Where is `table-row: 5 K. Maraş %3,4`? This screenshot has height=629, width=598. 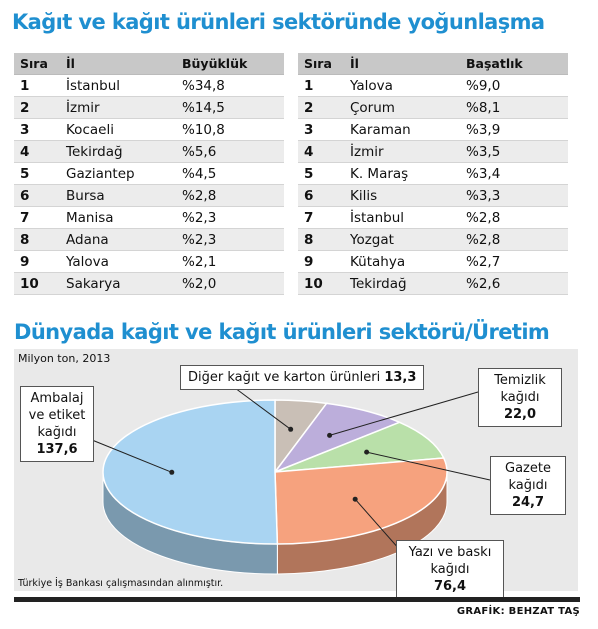
table-row: 5 K. Maraş %3,4 is located at coordinates (433, 173).